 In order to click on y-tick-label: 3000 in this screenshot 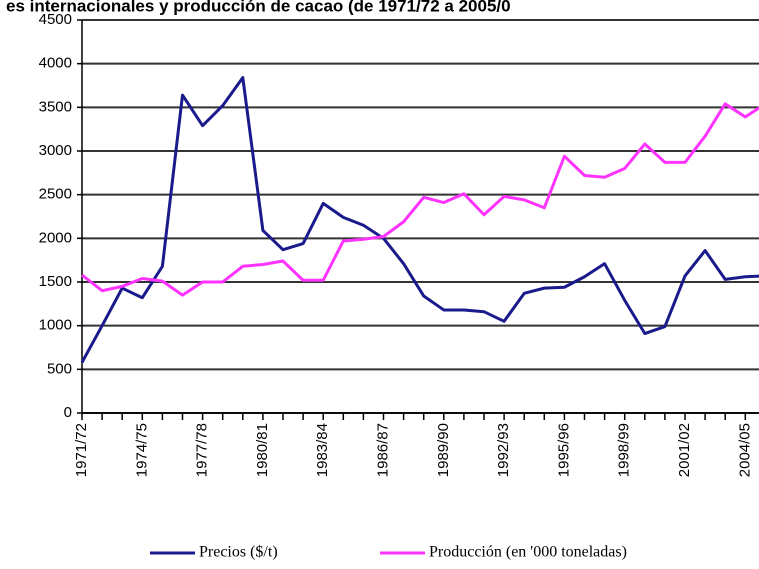, I will do `click(55, 150)`.